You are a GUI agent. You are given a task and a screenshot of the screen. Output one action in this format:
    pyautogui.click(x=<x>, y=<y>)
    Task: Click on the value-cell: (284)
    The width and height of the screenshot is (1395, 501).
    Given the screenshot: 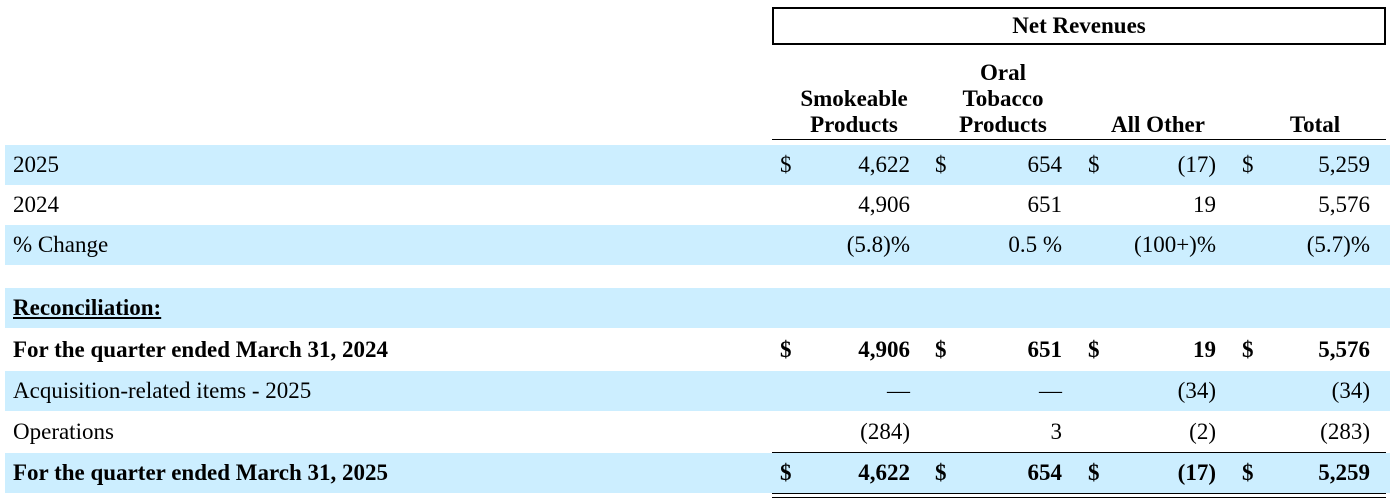 What is the action you would take?
    pyautogui.click(x=885, y=431)
    